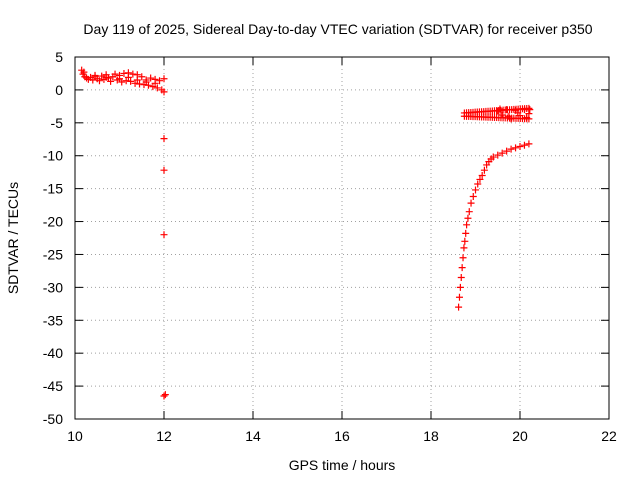 The height and width of the screenshot is (480, 640). Describe the element at coordinates (75, 436) in the screenshot. I see `x-tick-label: 10` at that location.